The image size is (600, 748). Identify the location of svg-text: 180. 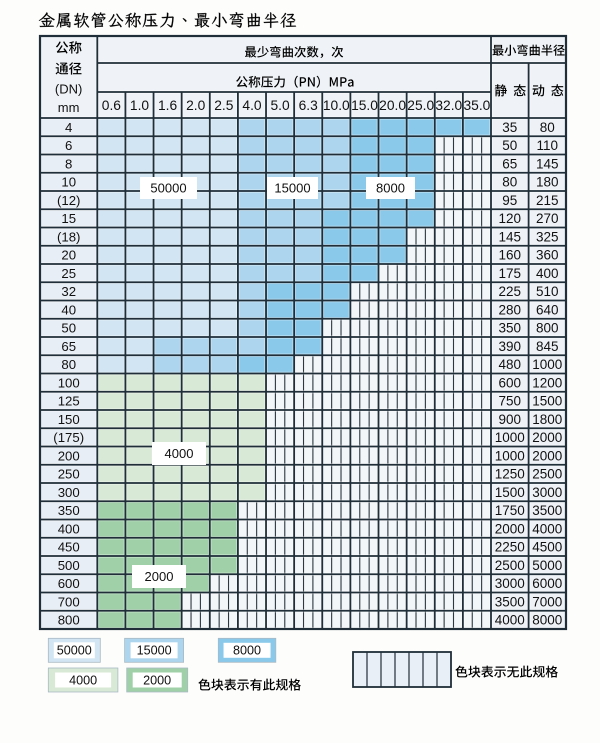
(547, 182).